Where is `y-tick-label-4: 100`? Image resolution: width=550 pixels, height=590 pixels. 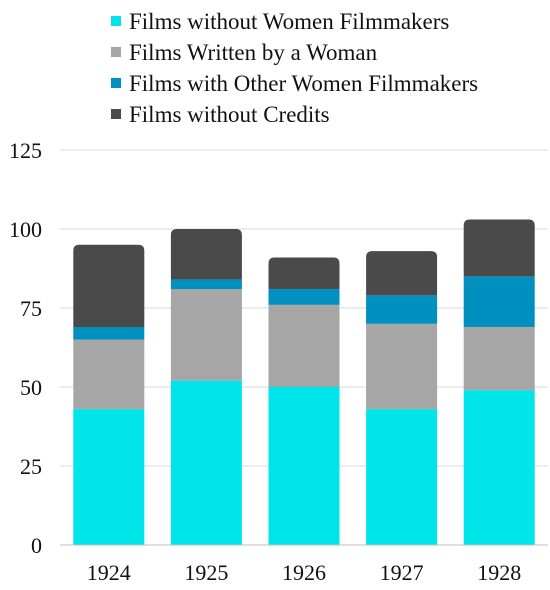
y-tick-label-4: 100 is located at coordinates (25, 229).